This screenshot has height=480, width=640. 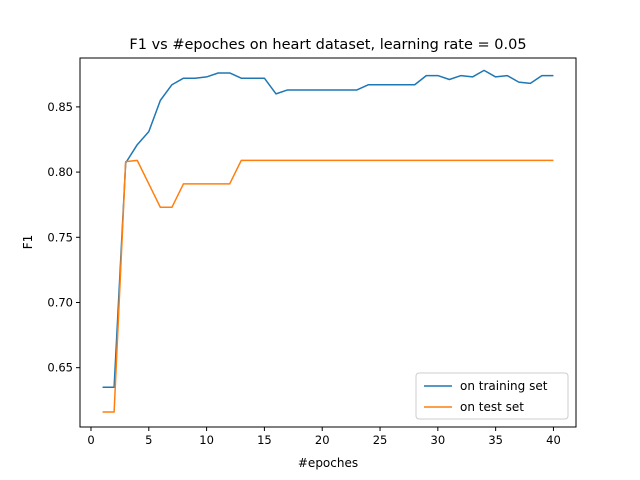 I want to click on y-tick-label: 0.65, so click(x=60, y=368).